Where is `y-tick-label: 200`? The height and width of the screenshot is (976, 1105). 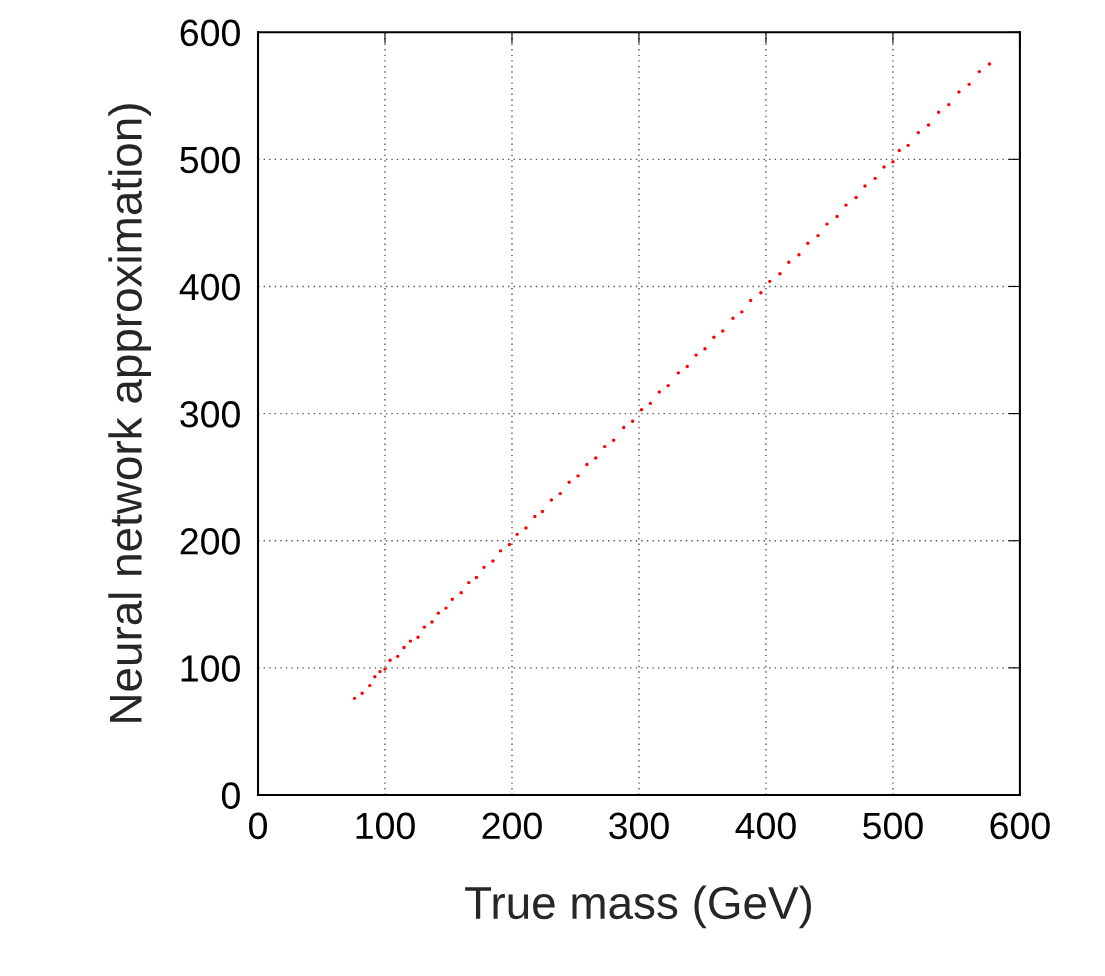 y-tick-label: 200 is located at coordinates (210, 541).